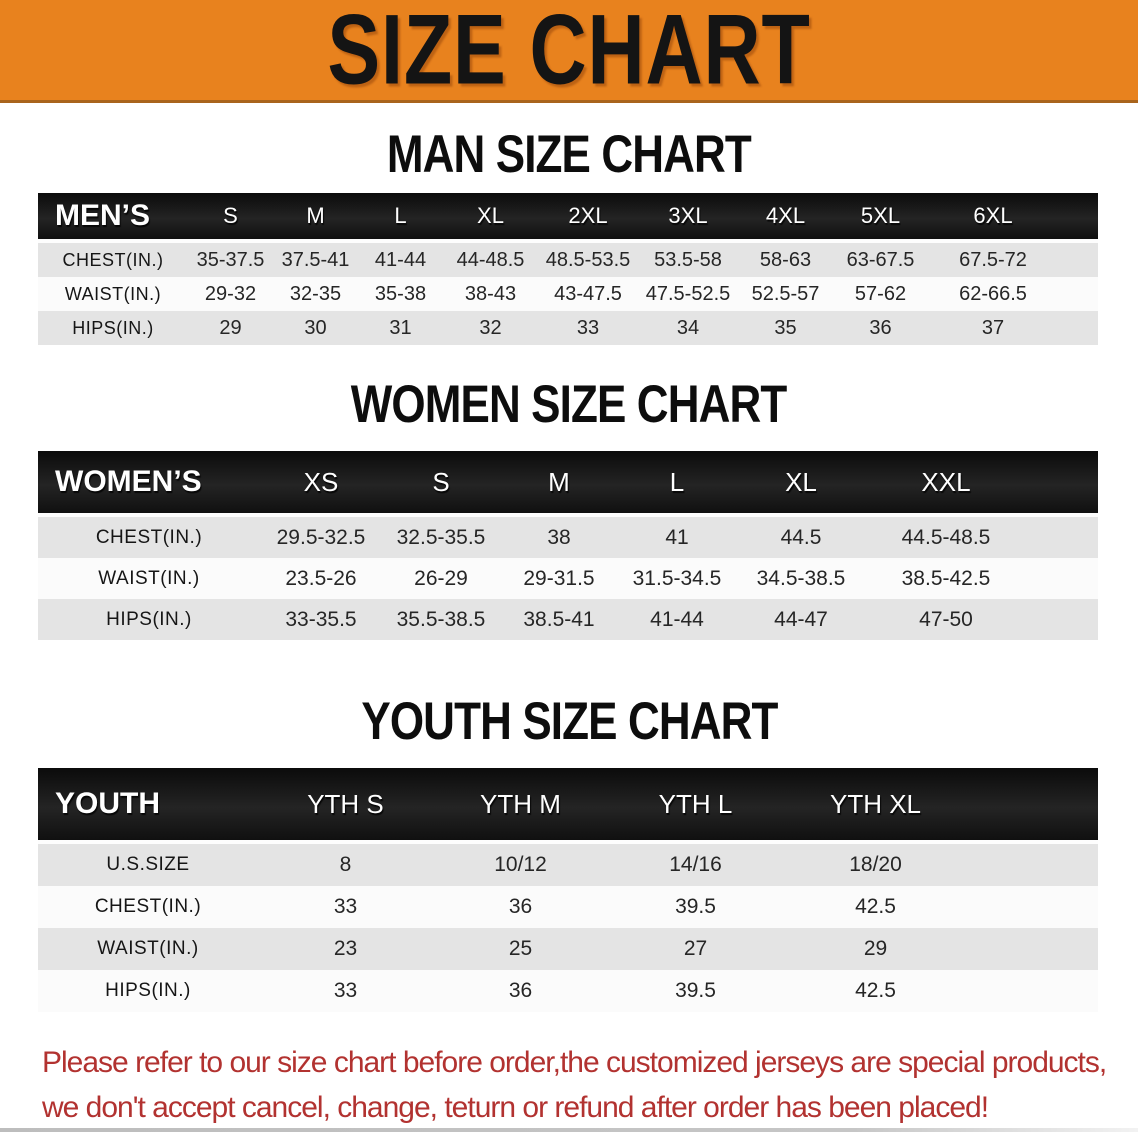 The height and width of the screenshot is (1132, 1138). Describe the element at coordinates (315, 293) in the screenshot. I see `cell: 32-35` at that location.